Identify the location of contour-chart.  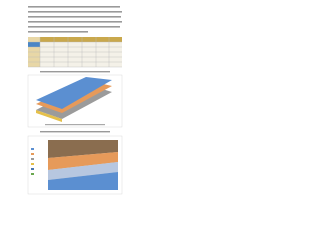
(75, 165).